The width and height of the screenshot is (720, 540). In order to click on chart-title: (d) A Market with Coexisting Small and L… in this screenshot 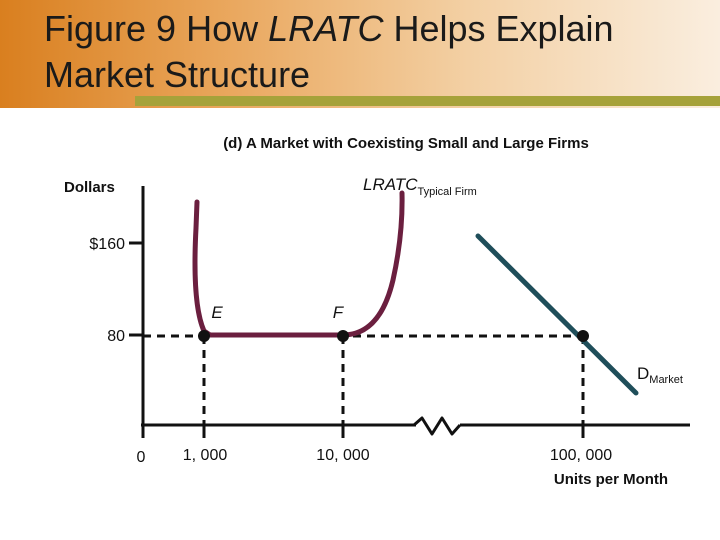, I will do `click(406, 143)`.